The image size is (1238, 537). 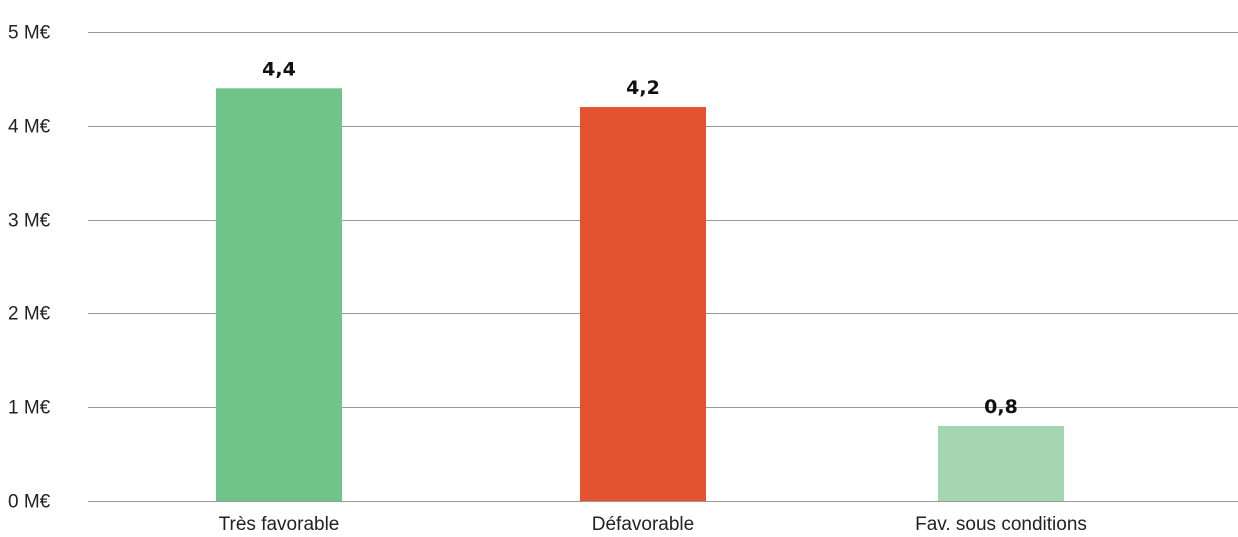 What do you see at coordinates (29, 314) in the screenshot?
I see `y-tick-label: 2 M€` at bounding box center [29, 314].